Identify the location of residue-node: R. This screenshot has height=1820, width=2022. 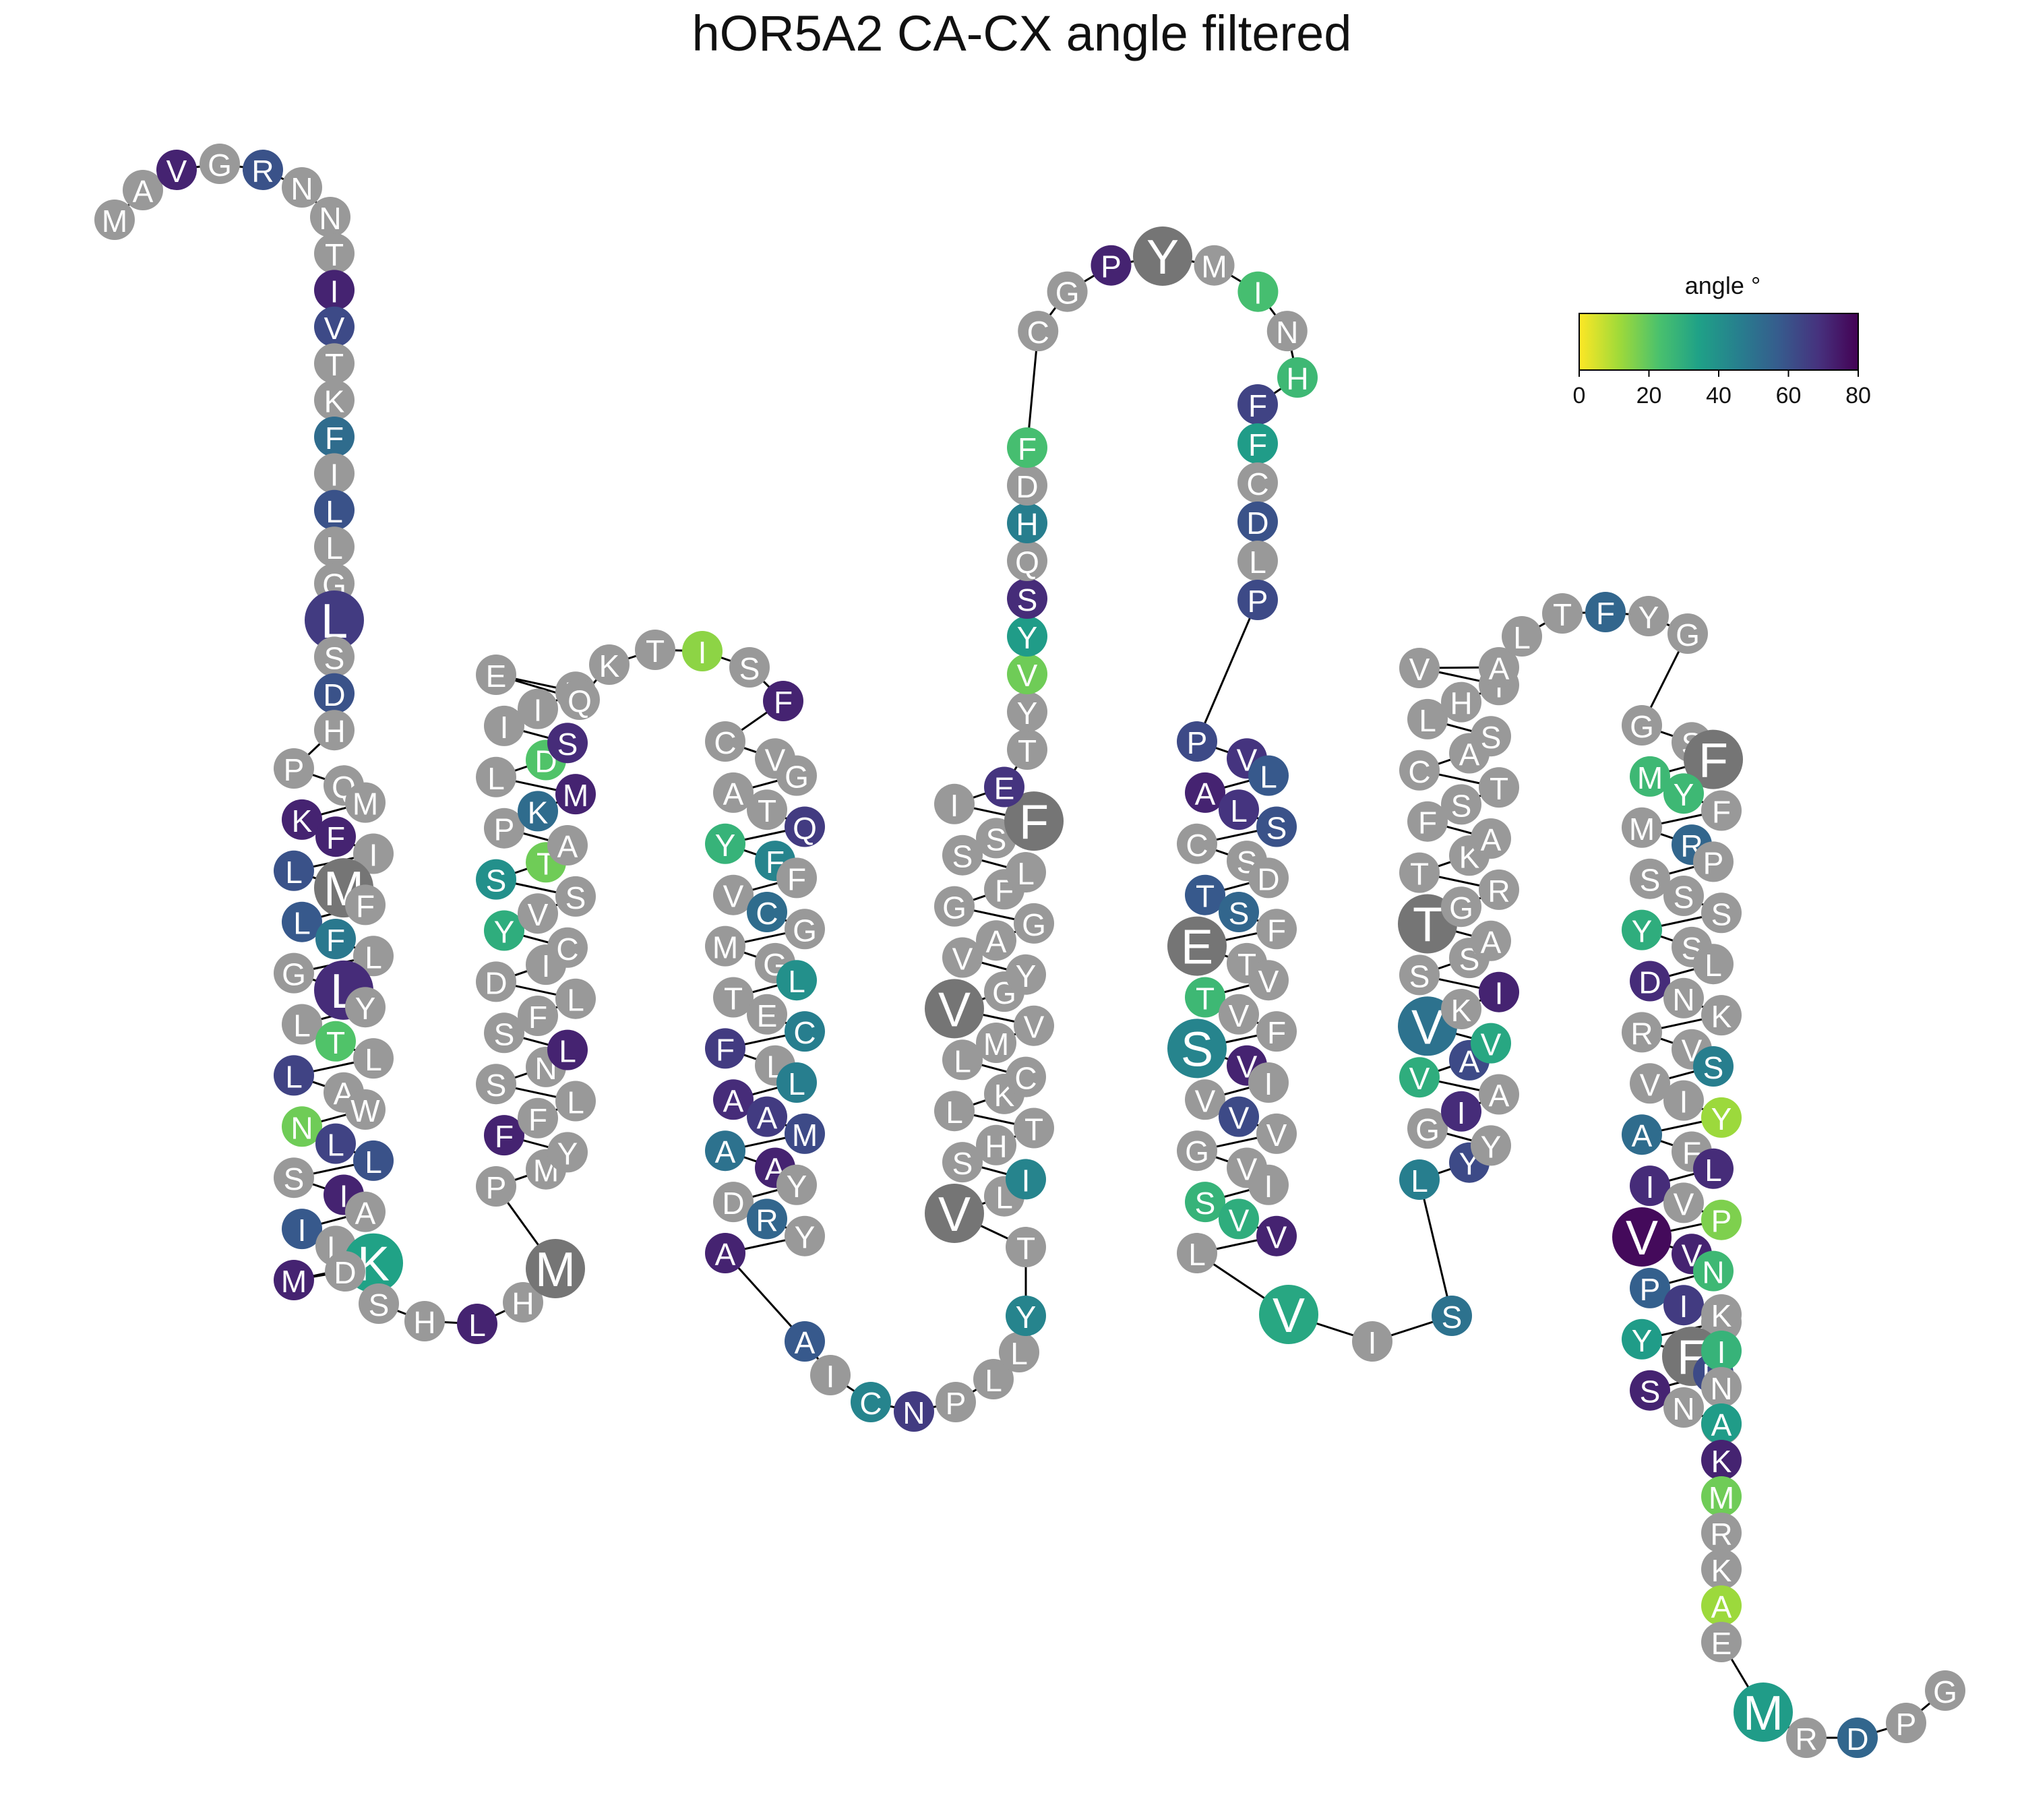
(1642, 1032).